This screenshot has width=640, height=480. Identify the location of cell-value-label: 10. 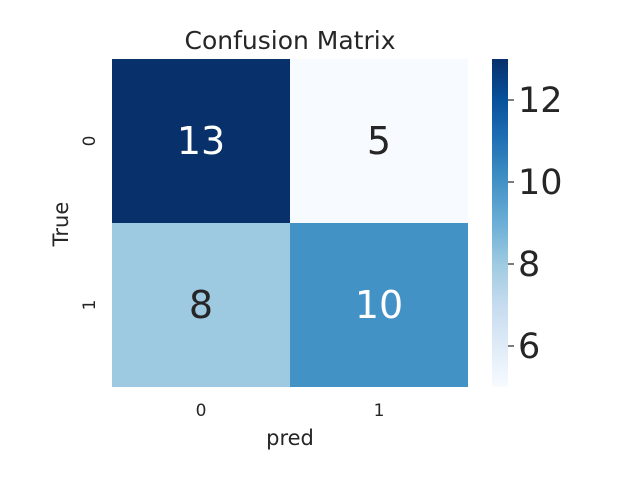
(379, 305).